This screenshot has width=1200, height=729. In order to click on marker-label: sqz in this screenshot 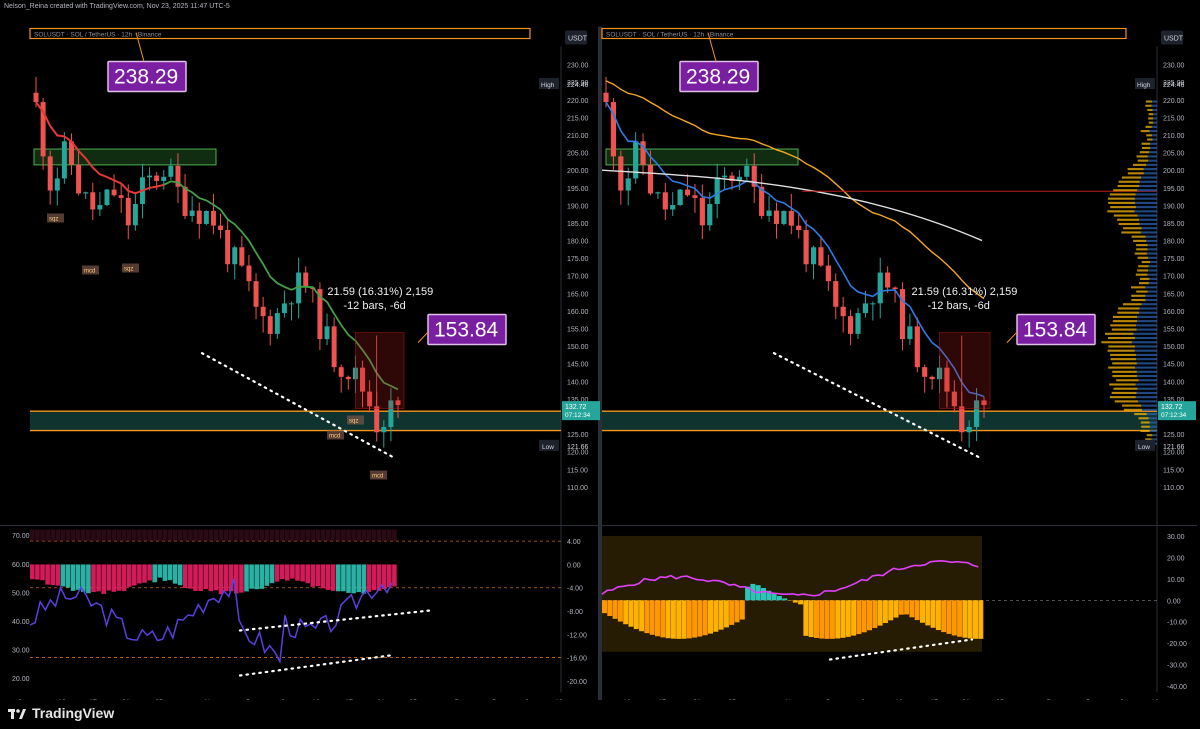, I will do `click(128, 270)`.